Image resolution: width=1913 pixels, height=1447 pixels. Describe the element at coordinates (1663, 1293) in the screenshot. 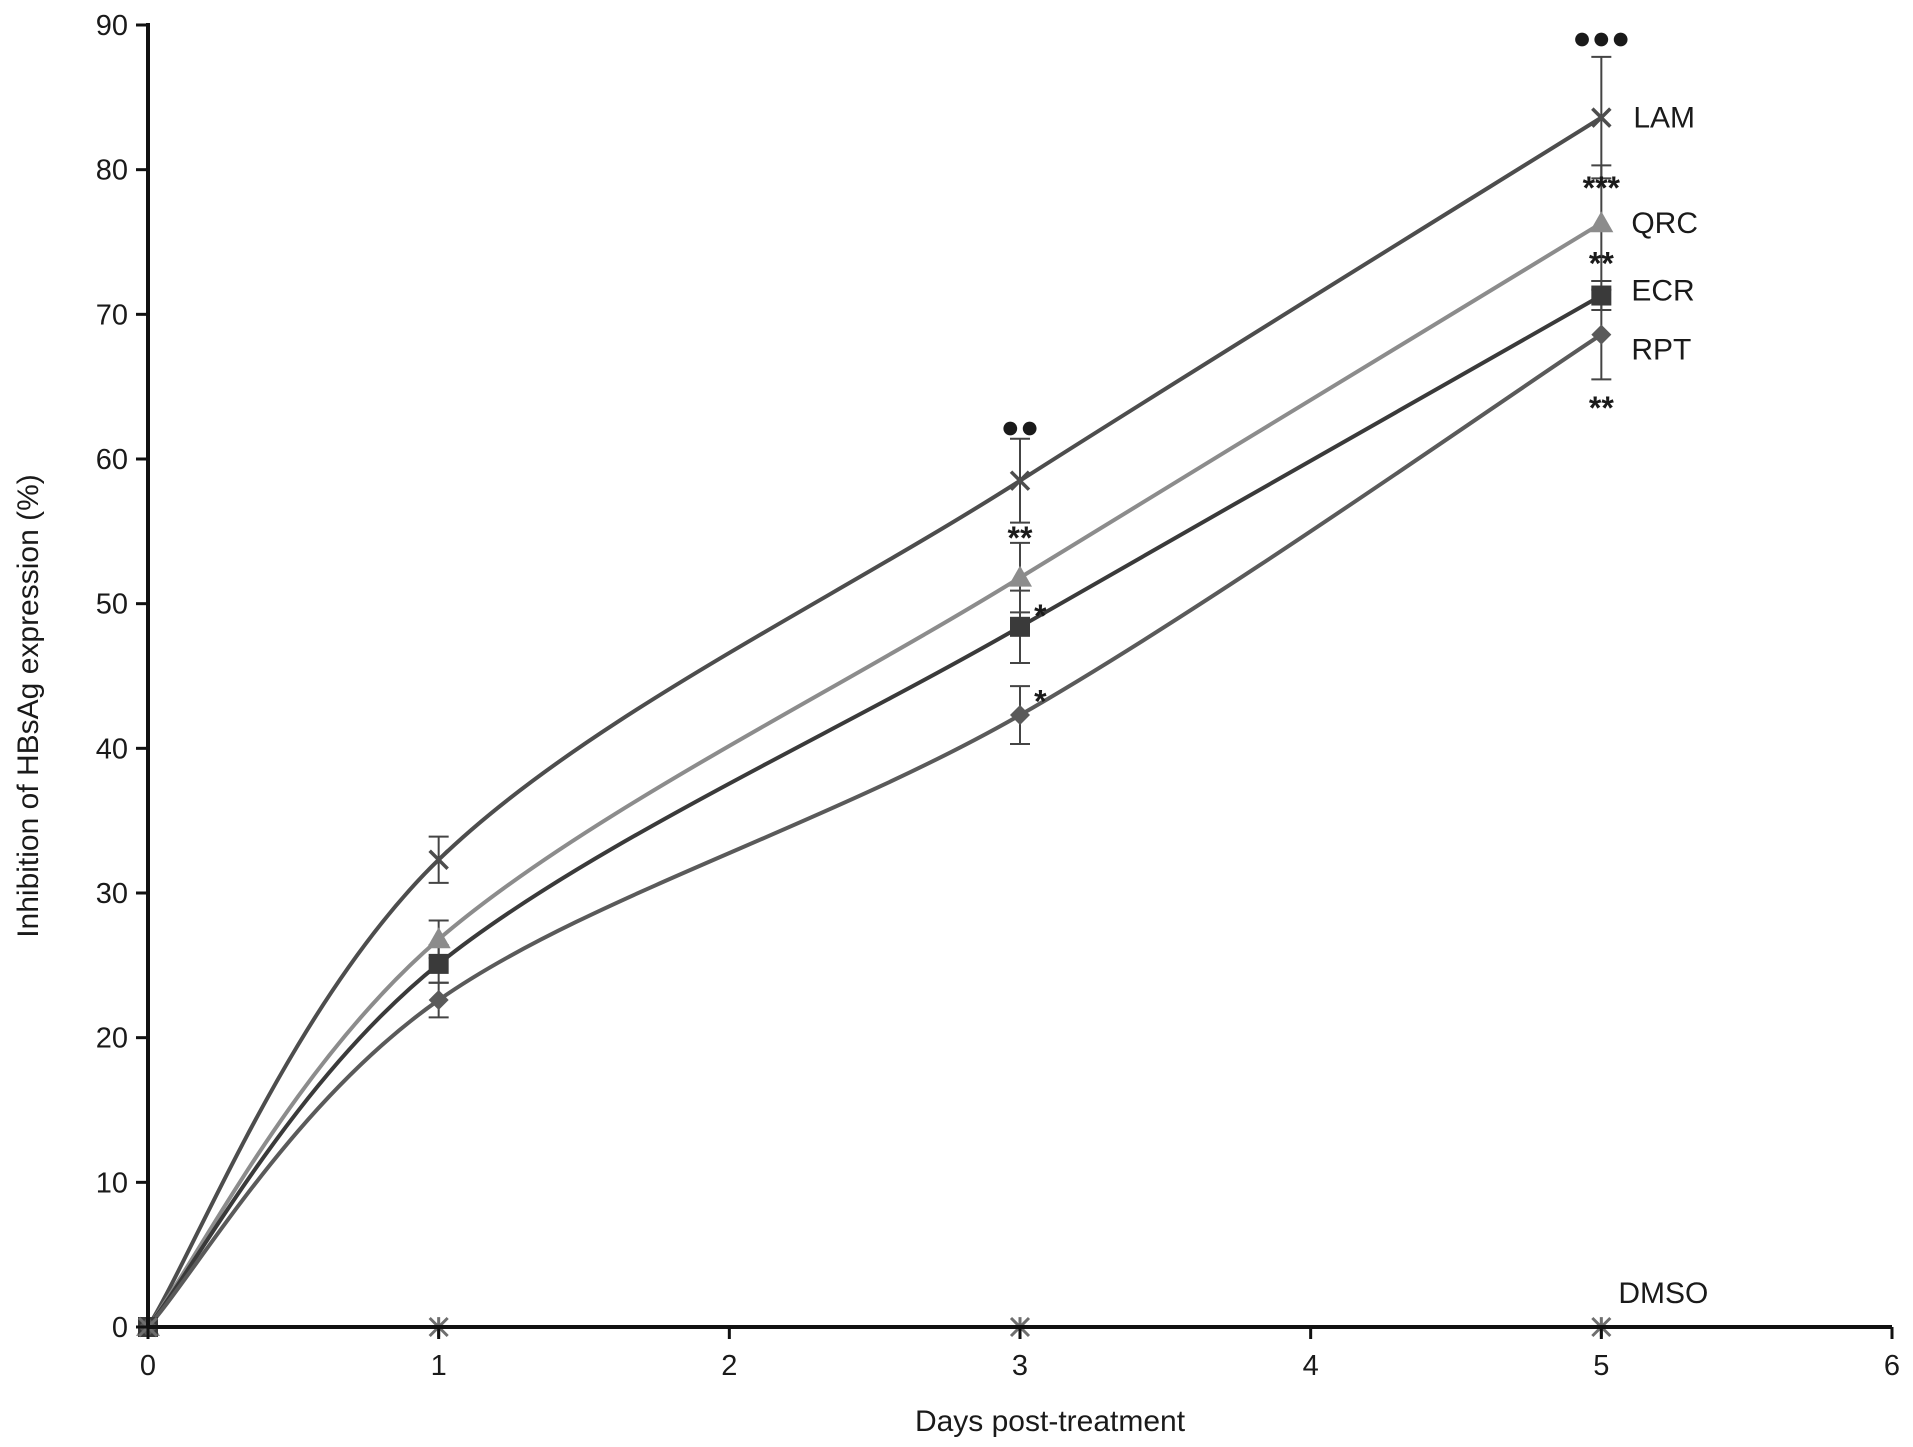

I see `series-label-dmso: DMSO` at that location.